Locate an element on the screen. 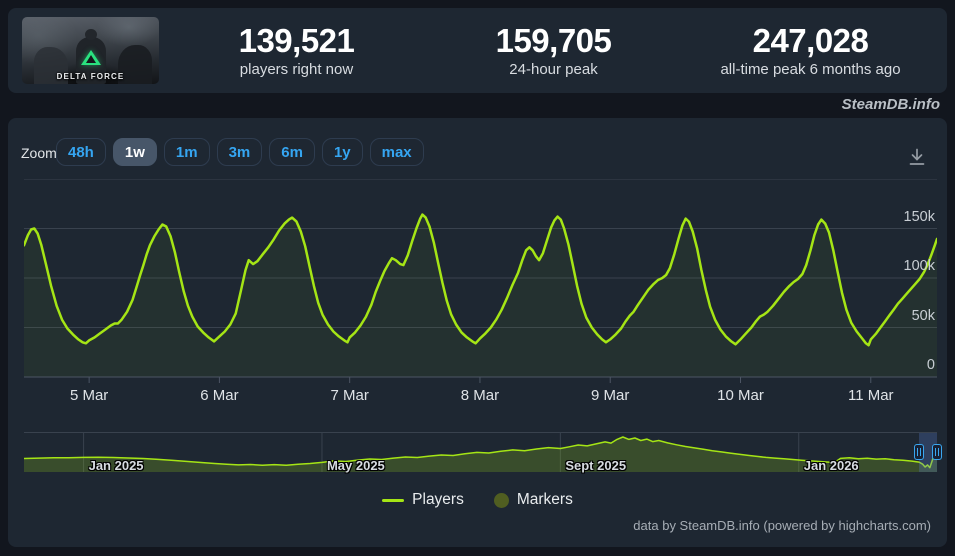 The height and width of the screenshot is (556, 955). x-axis-label: 5 Mar is located at coordinates (89, 395).